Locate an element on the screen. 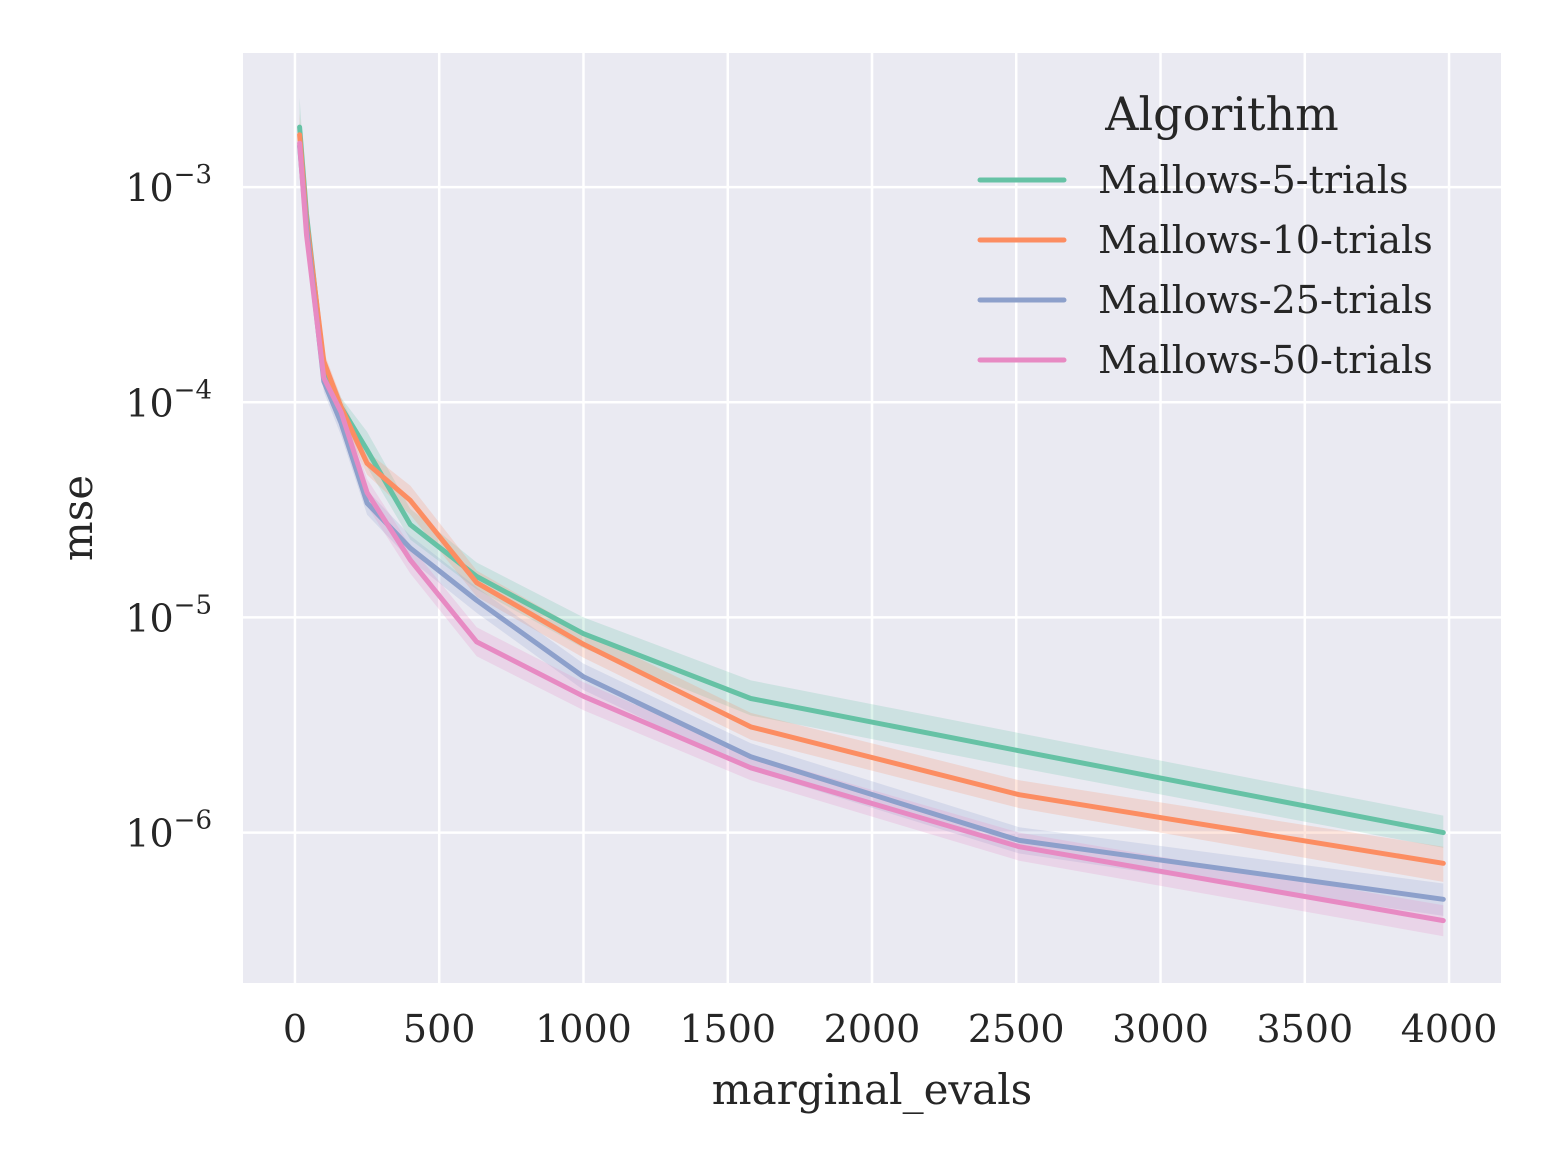 The width and height of the screenshot is (1560, 1170). legend-label-4: Mallows-50-trials is located at coordinates (1265, 360).